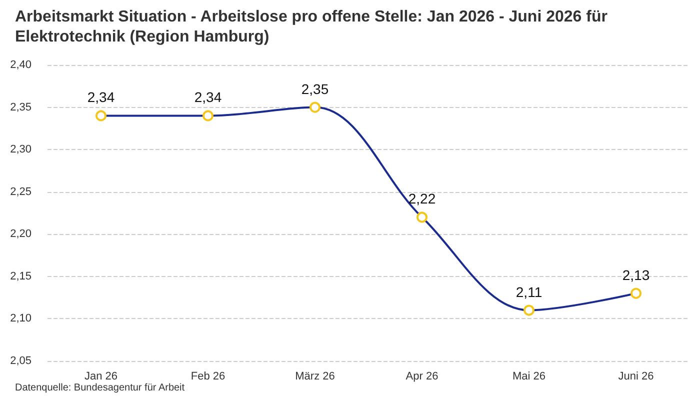  What do you see at coordinates (315, 88) in the screenshot?
I see `data-label: 2,35` at bounding box center [315, 88].